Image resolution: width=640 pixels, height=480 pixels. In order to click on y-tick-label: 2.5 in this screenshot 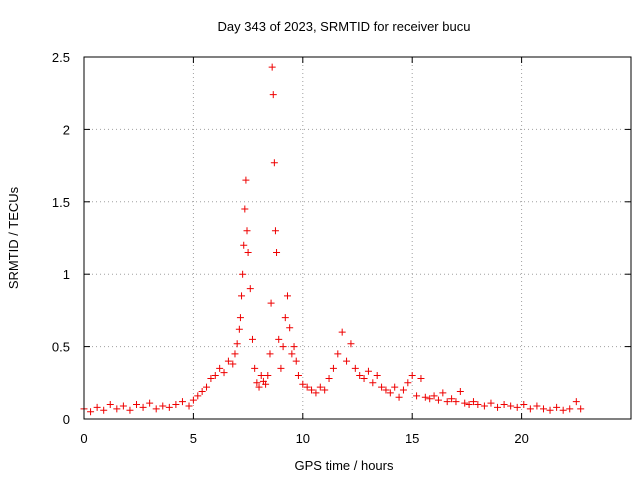, I will do `click(61, 57)`.